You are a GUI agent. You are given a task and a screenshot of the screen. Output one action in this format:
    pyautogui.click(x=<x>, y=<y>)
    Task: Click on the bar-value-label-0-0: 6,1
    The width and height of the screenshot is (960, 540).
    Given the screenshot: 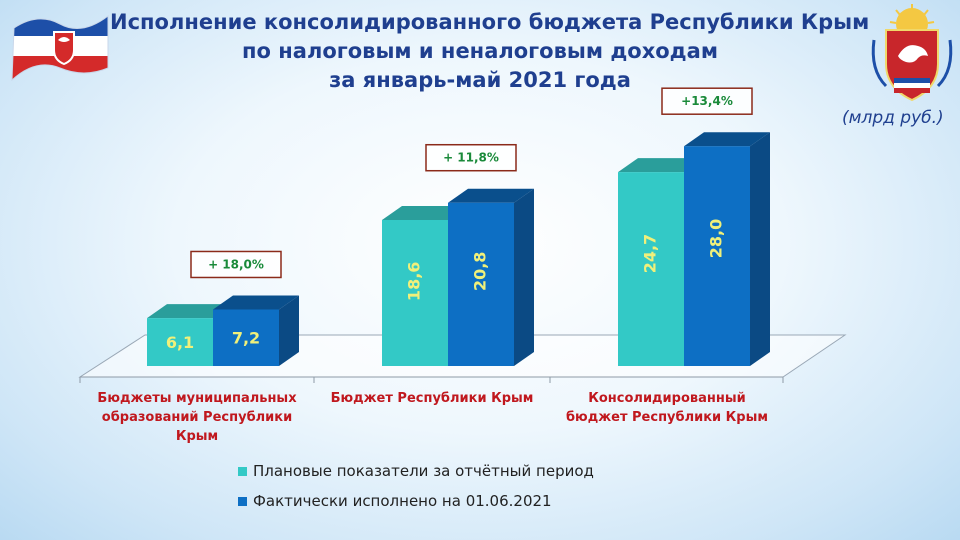 What is the action you would take?
    pyautogui.click(x=180, y=342)
    